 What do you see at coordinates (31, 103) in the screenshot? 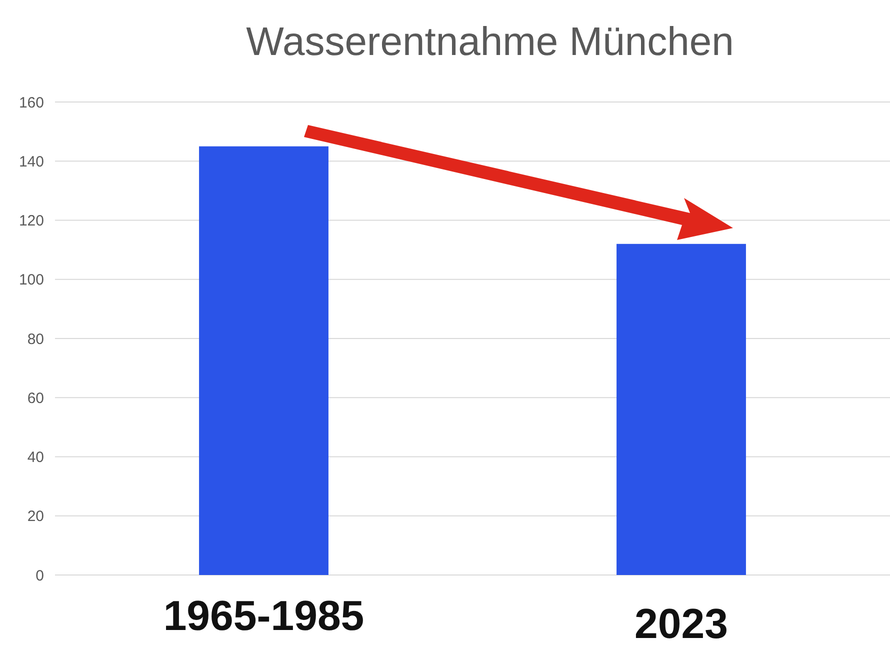
I see `y-tick-label: 160` at bounding box center [31, 103].